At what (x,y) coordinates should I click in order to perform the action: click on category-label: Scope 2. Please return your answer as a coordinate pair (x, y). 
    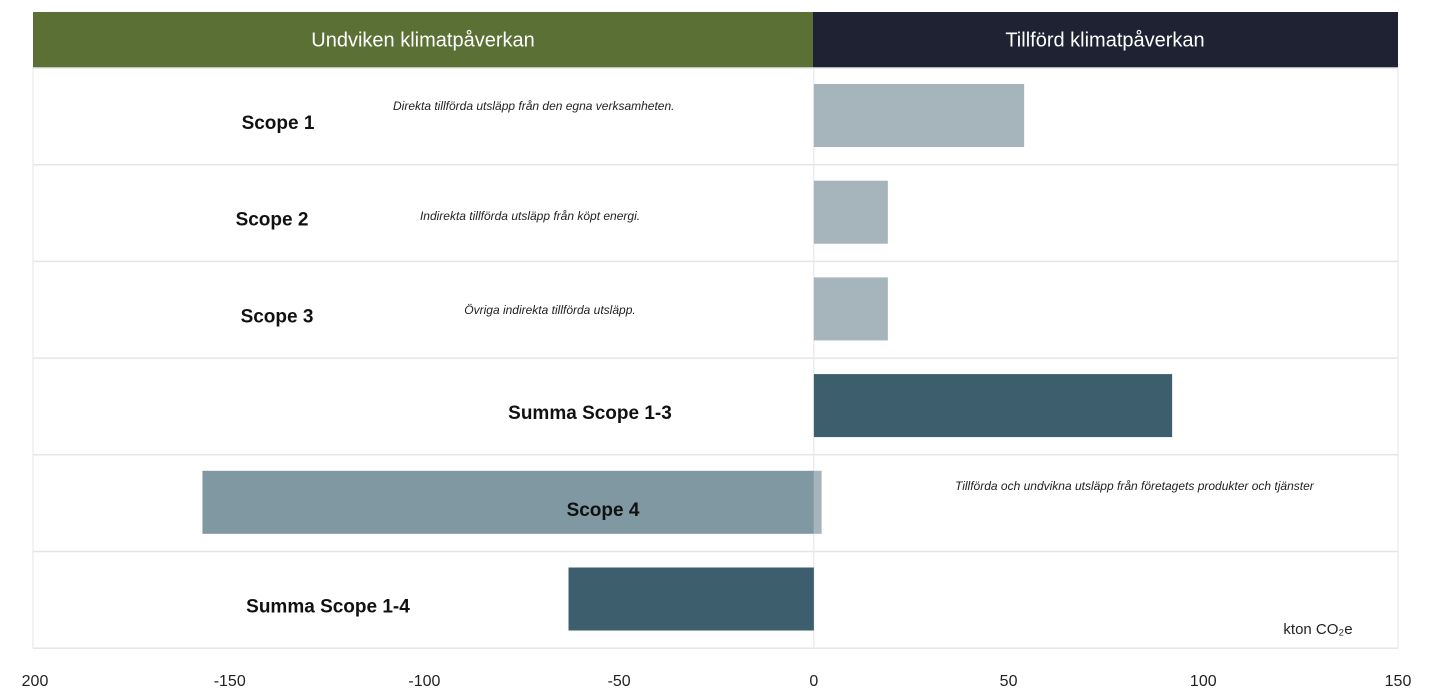
    Looking at the image, I should click on (272, 220).